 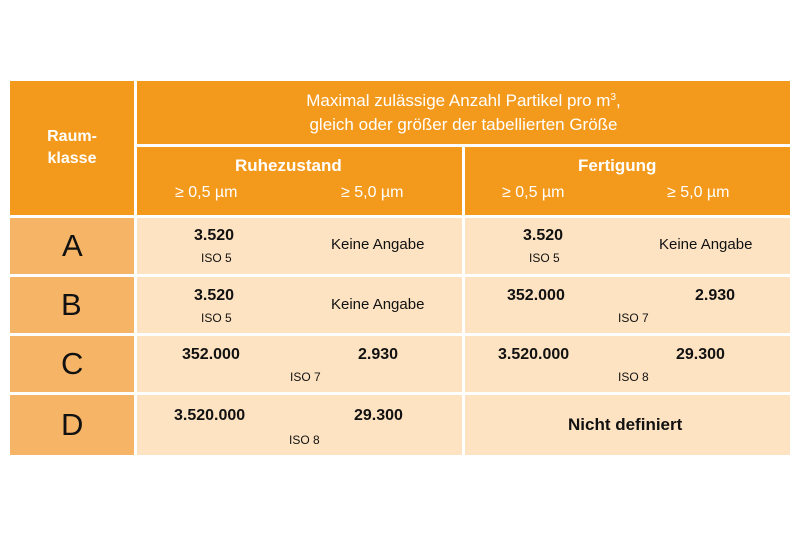 I want to click on class-header-label: Raum- klasse, so click(x=72, y=148).